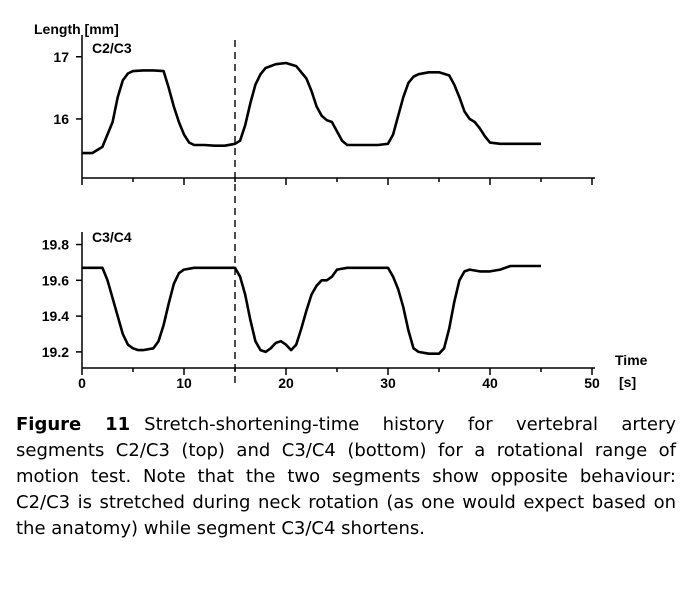  Describe the element at coordinates (592, 383) in the screenshot. I see `x-tick-label: 50` at that location.